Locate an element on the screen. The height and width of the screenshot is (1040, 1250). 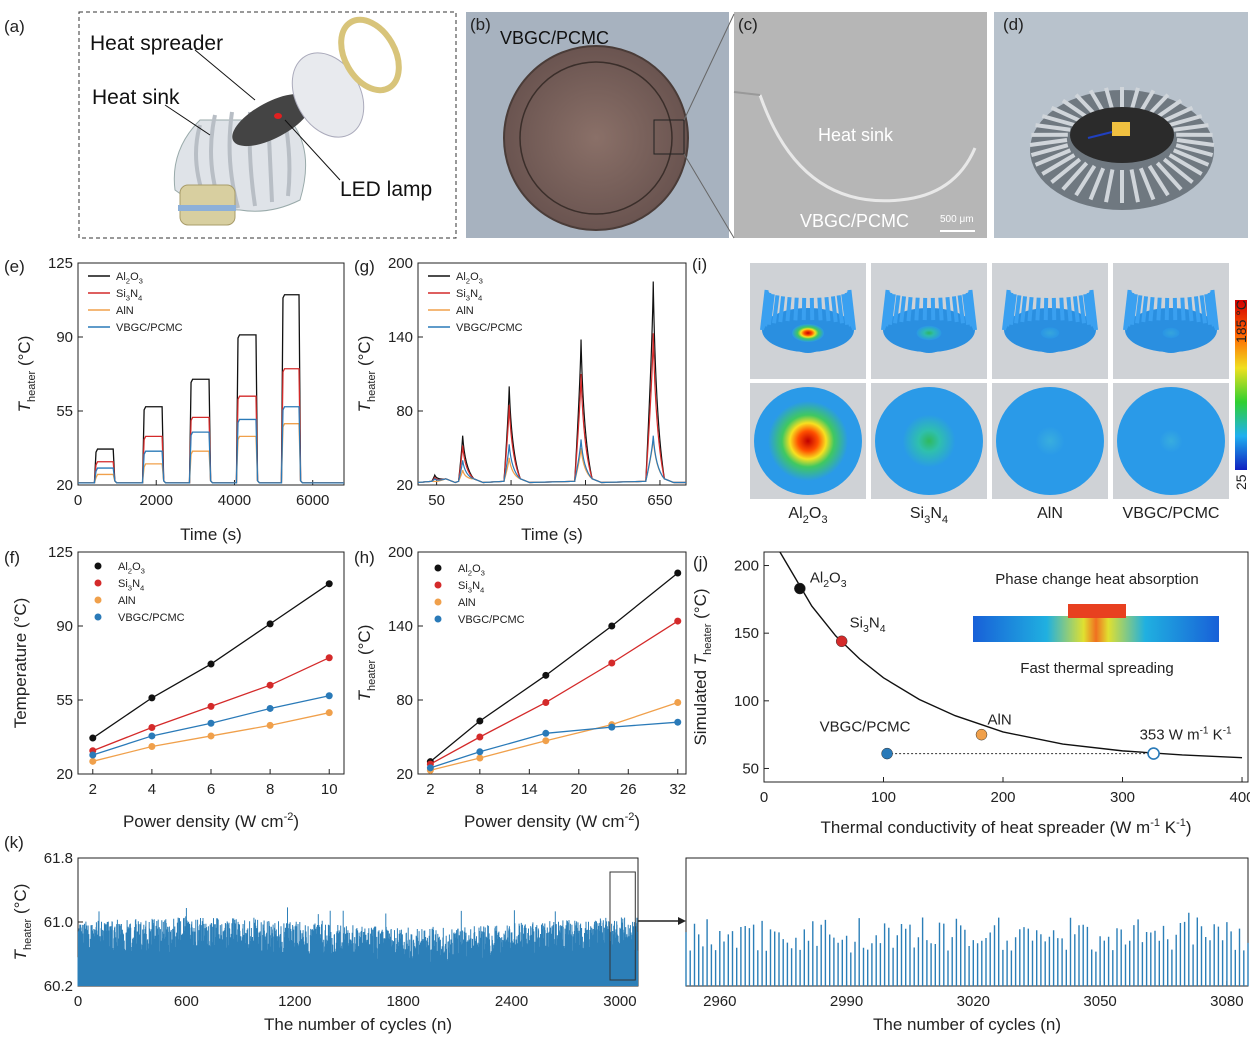
panel-b-title: VBGC/PCMC is located at coordinates (554, 38).